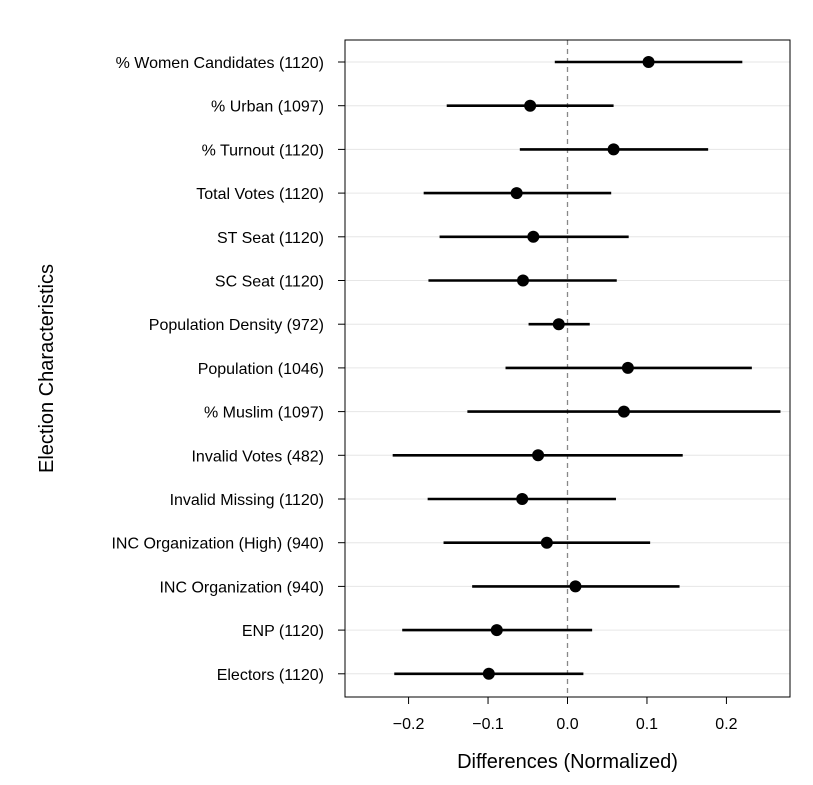 This screenshot has width=813, height=785. Describe the element at coordinates (247, 500) in the screenshot. I see `y-tick-label: Invalid Missing (1120)` at that location.